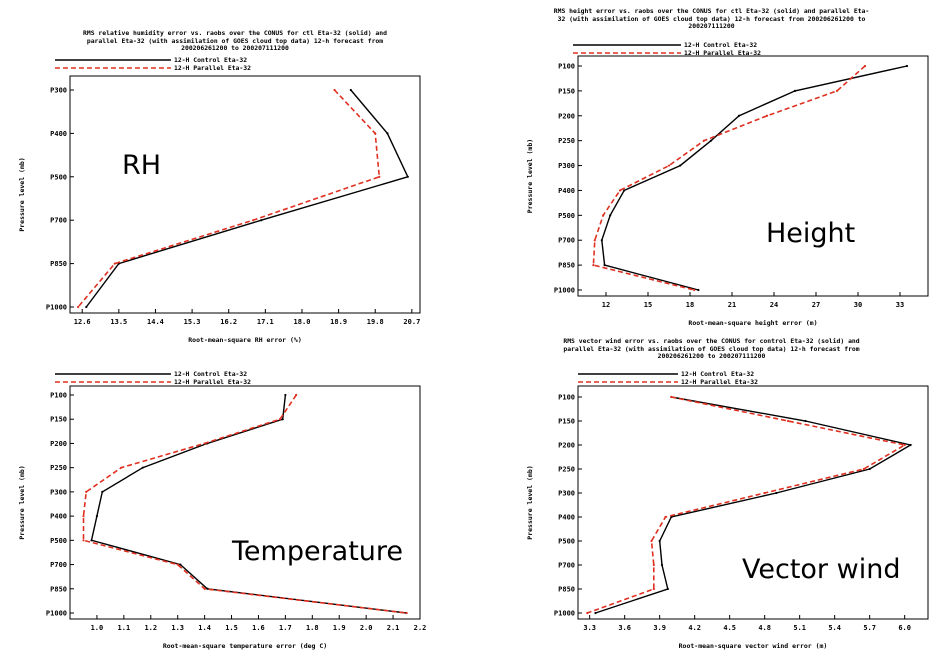 Image resolution: width=945 pixels, height=656 pixels. I want to click on x-tick-label: 1.7, so click(285, 628).